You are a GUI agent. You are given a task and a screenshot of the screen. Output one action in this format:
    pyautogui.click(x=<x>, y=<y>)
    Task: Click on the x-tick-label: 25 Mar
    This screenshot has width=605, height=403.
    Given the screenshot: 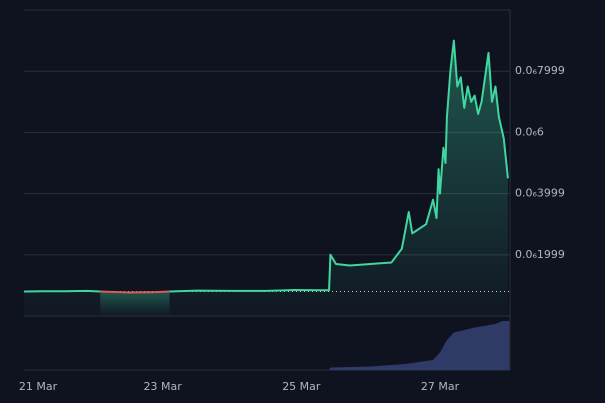 What is the action you would take?
    pyautogui.click(x=301, y=386)
    